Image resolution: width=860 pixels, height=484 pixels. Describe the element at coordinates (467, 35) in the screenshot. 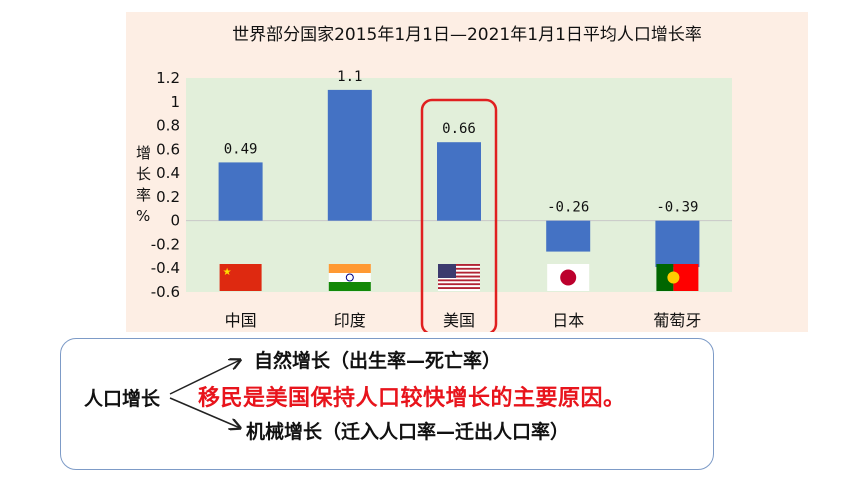

I see `chart-title: 世界部分国家2015年1月1日—2021年1月1日平均人口增长率` at that location.